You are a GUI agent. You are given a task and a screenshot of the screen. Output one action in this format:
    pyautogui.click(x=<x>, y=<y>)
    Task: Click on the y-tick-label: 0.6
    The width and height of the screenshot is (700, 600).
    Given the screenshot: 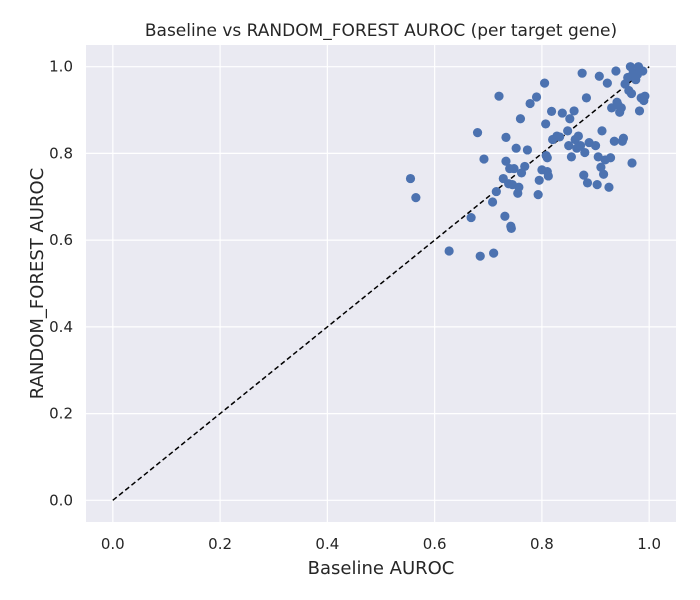 What is the action you would take?
    pyautogui.click(x=61, y=240)
    